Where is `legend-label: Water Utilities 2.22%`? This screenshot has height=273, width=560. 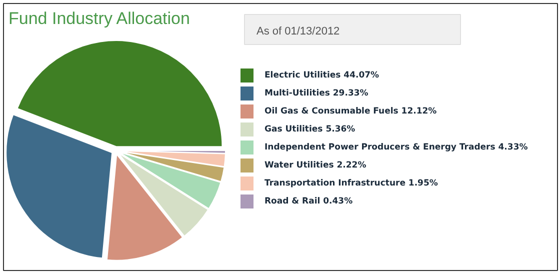 legend-label: Water Utilities 2.22% is located at coordinates (315, 165).